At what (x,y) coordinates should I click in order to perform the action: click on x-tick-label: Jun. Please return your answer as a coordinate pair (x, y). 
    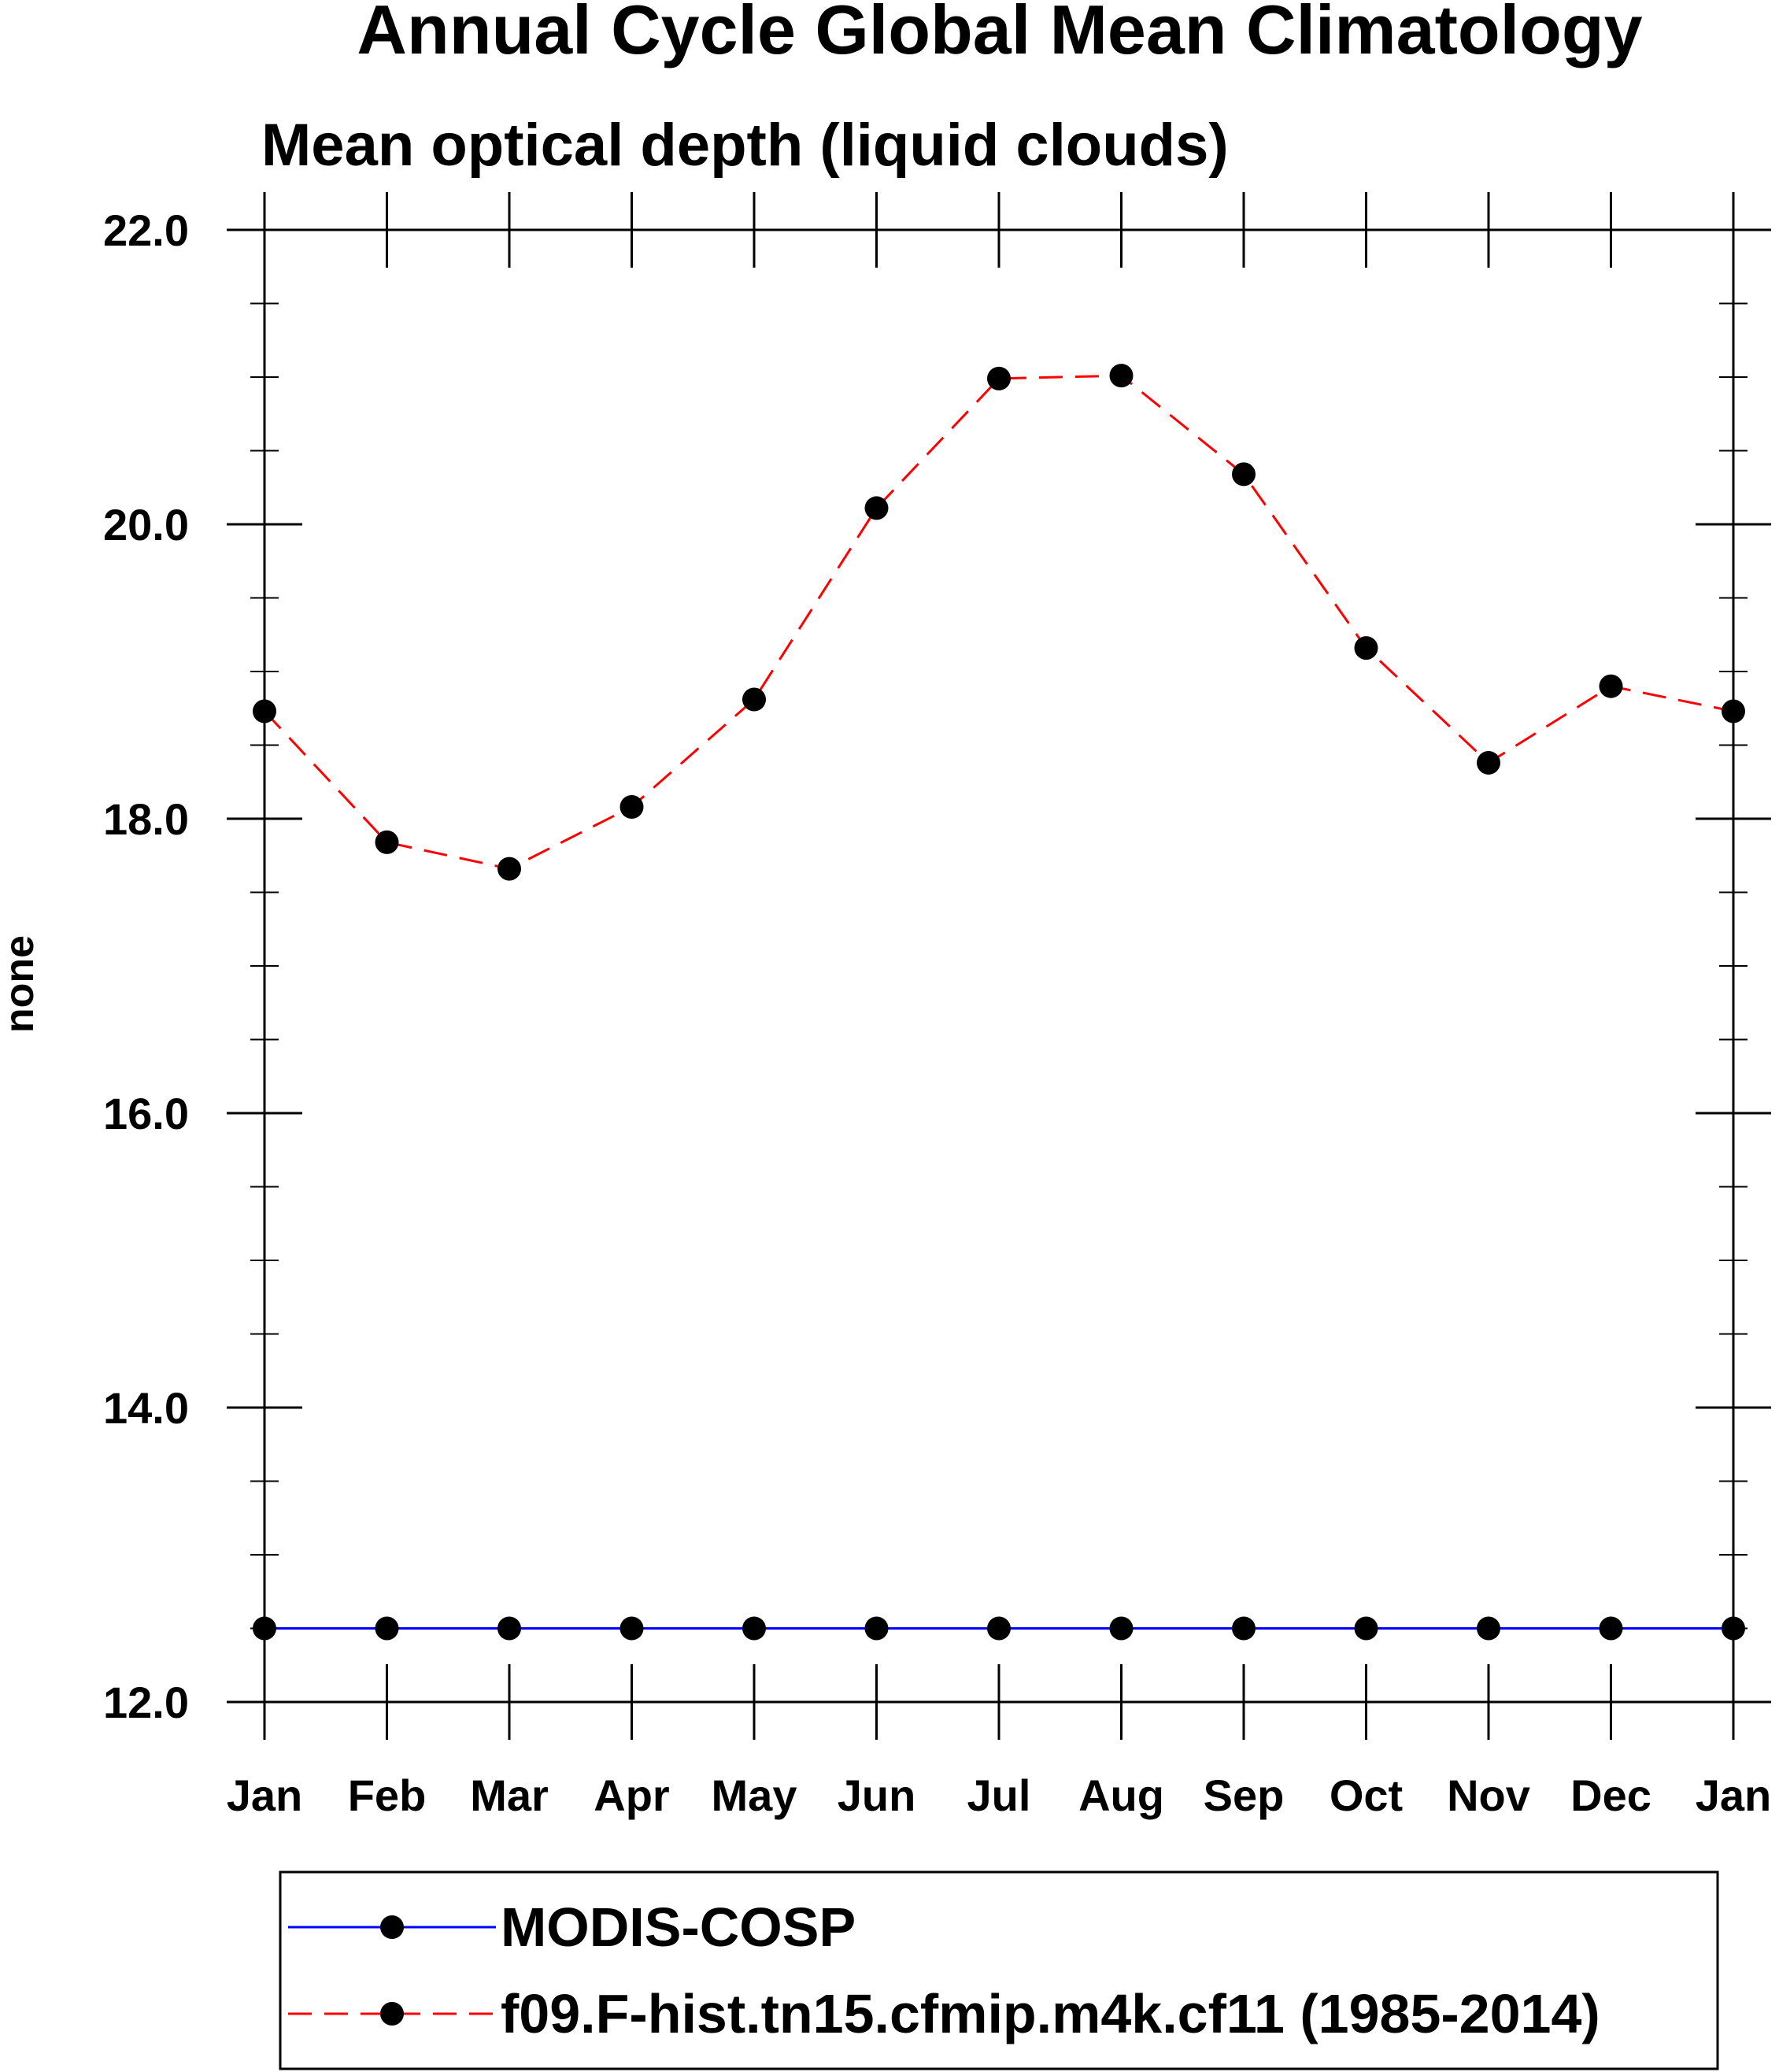
    Looking at the image, I should click on (877, 1795).